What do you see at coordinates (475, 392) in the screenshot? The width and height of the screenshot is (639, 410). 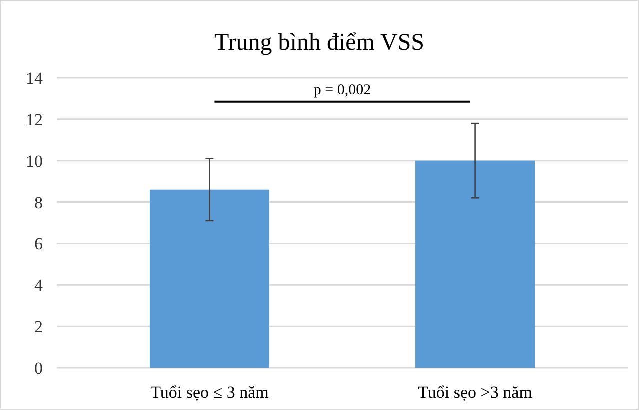 I see `x-tick-label: Tuổi sẹo >3 năm` at bounding box center [475, 392].